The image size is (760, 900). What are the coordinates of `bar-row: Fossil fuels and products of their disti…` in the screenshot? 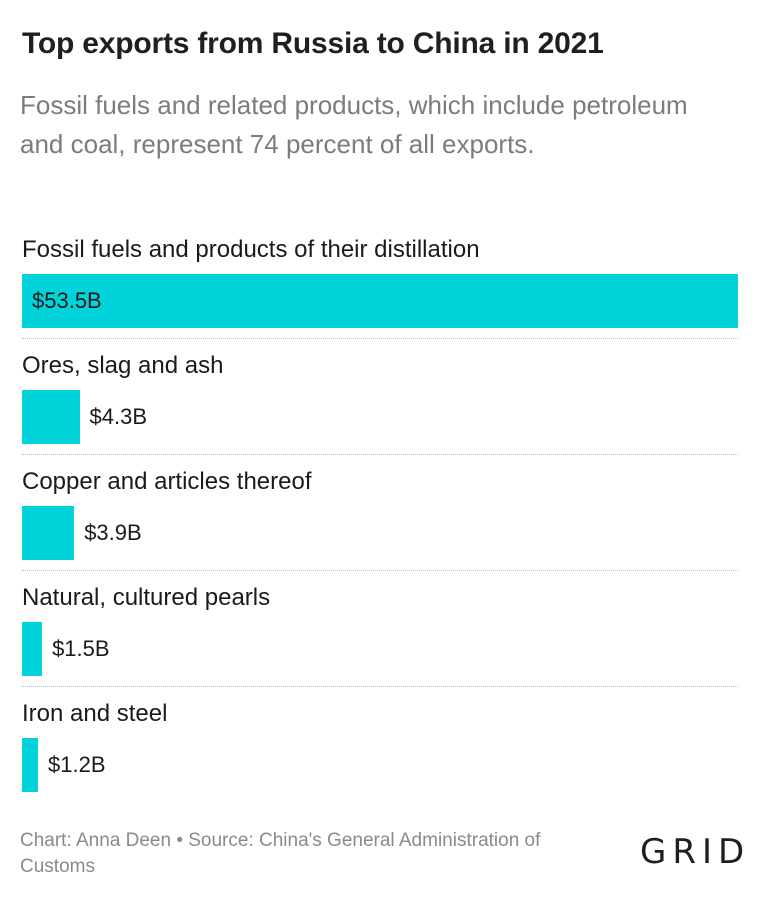 It's located at (380, 288).